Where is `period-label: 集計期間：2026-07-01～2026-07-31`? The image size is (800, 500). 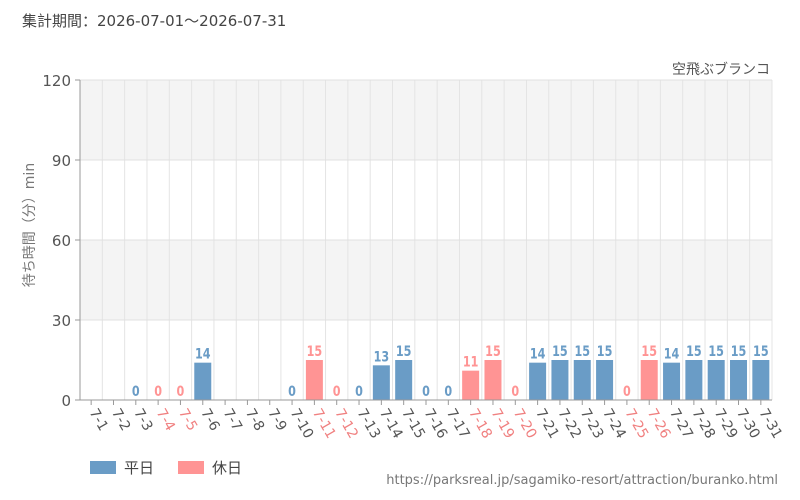 period-label: 集計期間：2026-07-01～2026-07-31 is located at coordinates (154, 21).